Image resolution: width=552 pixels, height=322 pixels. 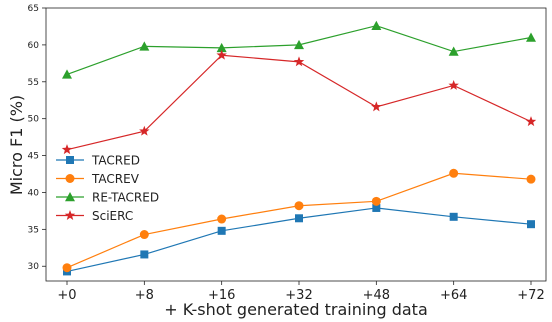 I want to click on y-tick-label: 35, so click(x=33, y=230).